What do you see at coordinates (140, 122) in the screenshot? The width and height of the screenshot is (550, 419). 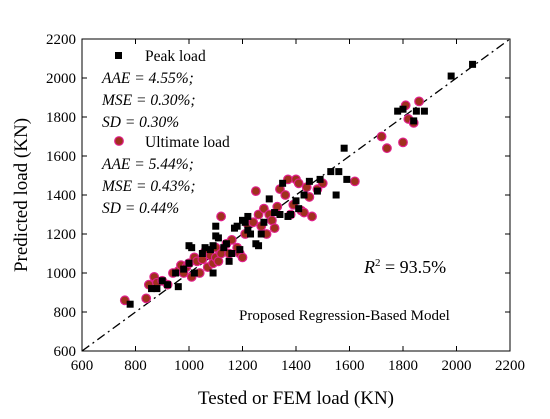 I see `peak-sd: SD = 0.30%` at bounding box center [140, 122].